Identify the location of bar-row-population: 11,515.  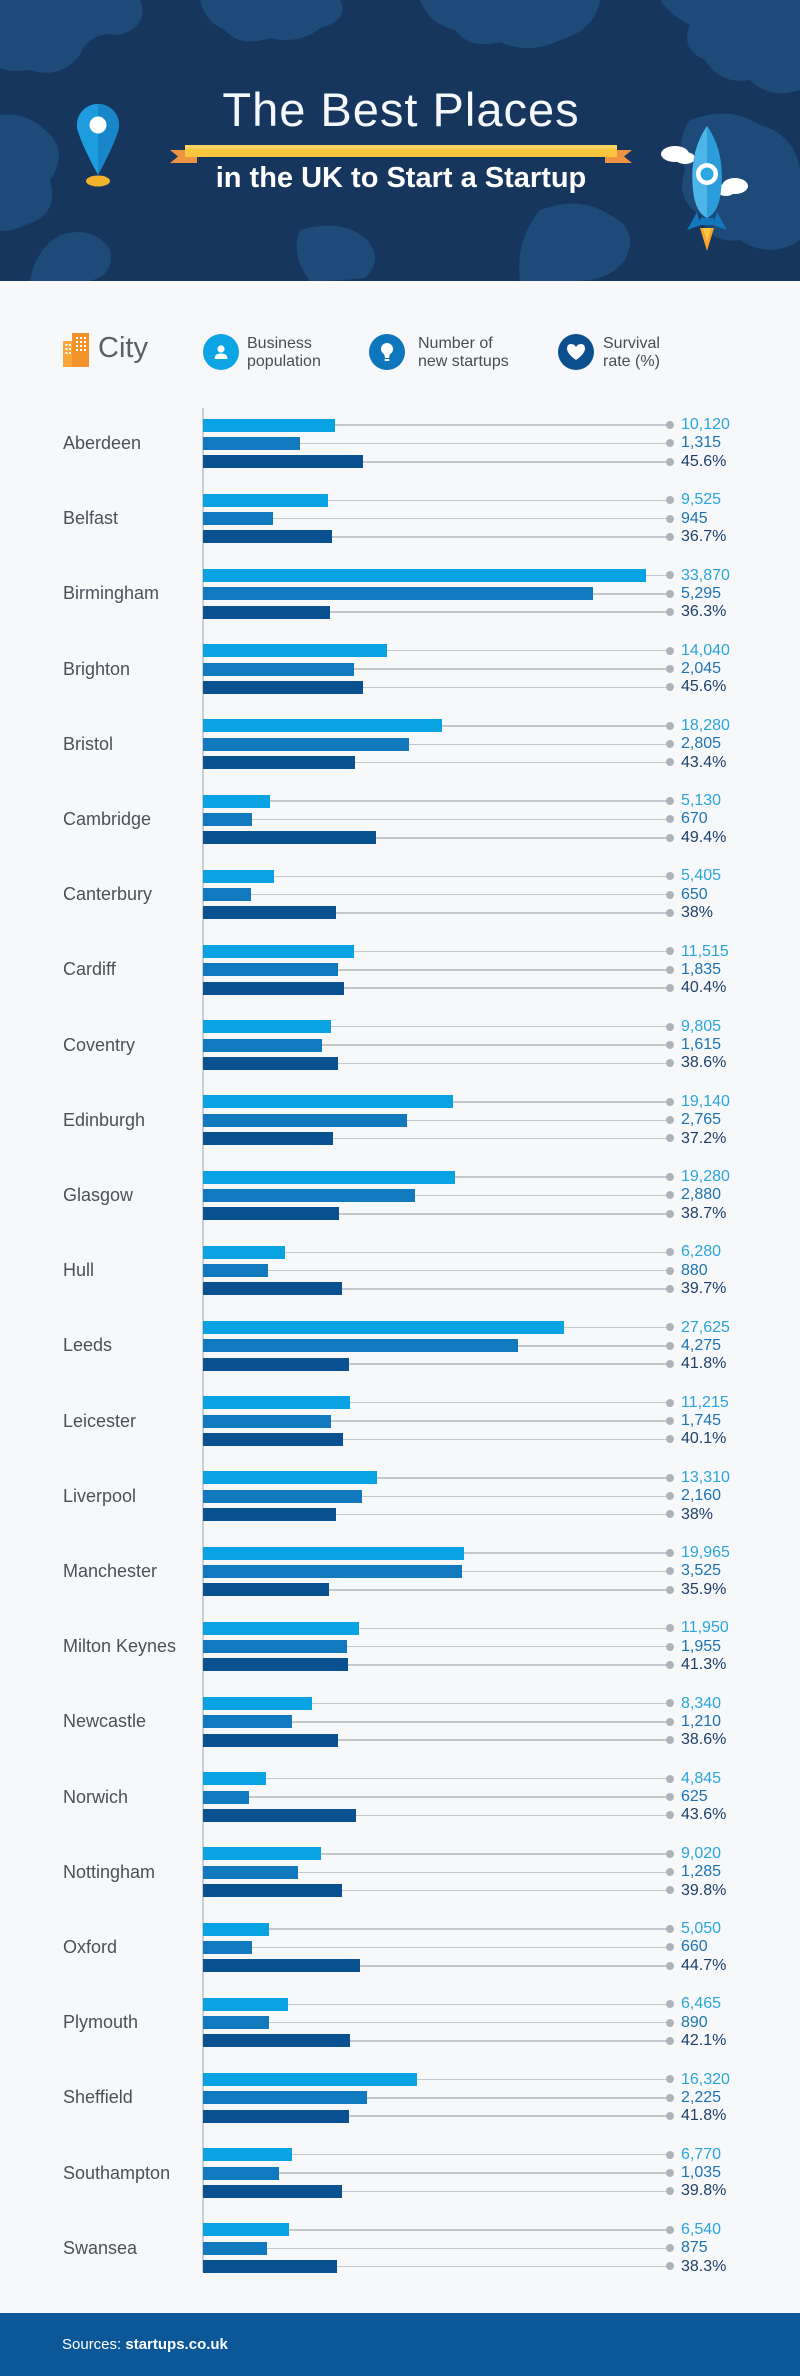
(493, 951).